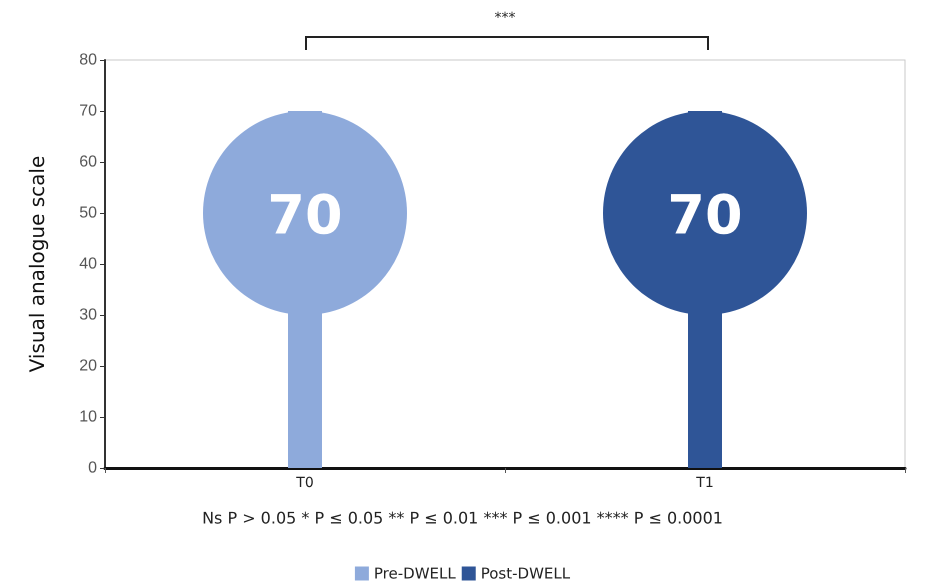 Image resolution: width=925 pixels, height=588 pixels. I want to click on legend-label: Post-DWELL, so click(525, 573).